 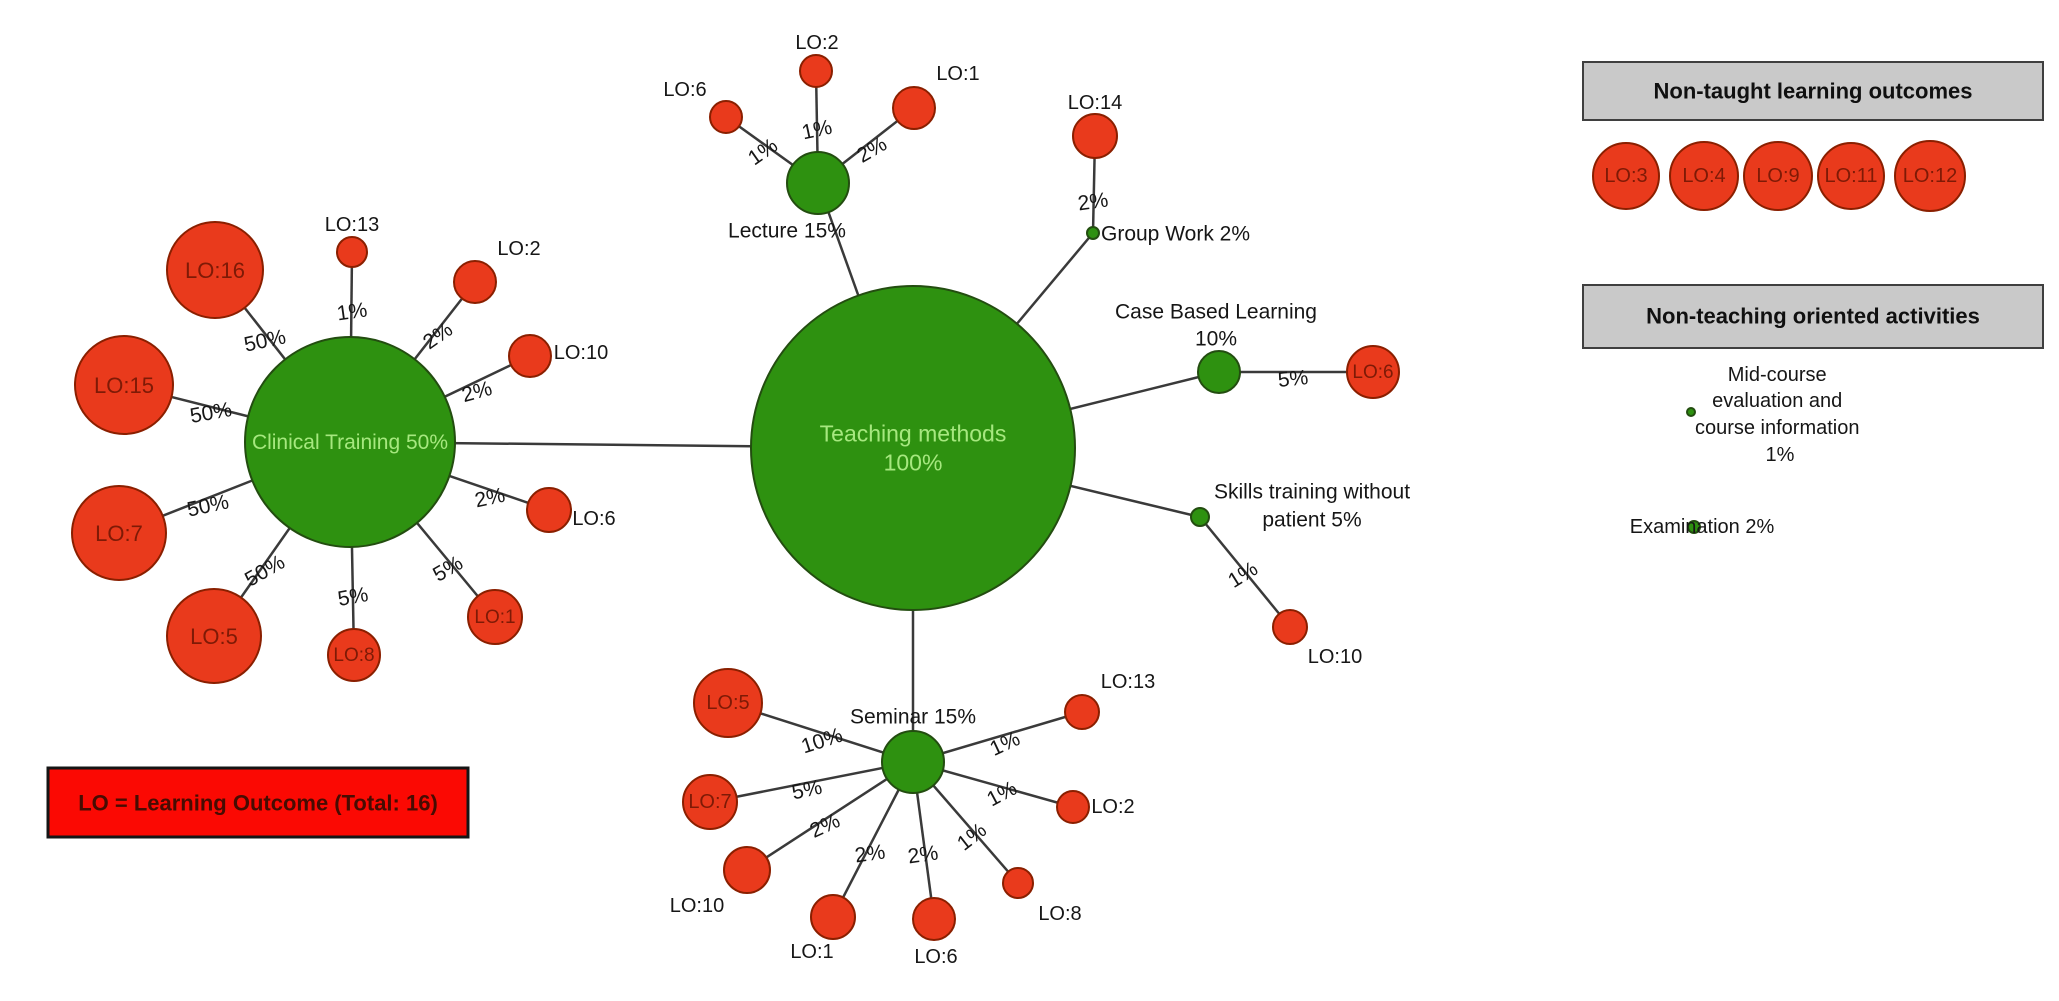 I want to click on non-teaching-box, so click(x=1813, y=316).